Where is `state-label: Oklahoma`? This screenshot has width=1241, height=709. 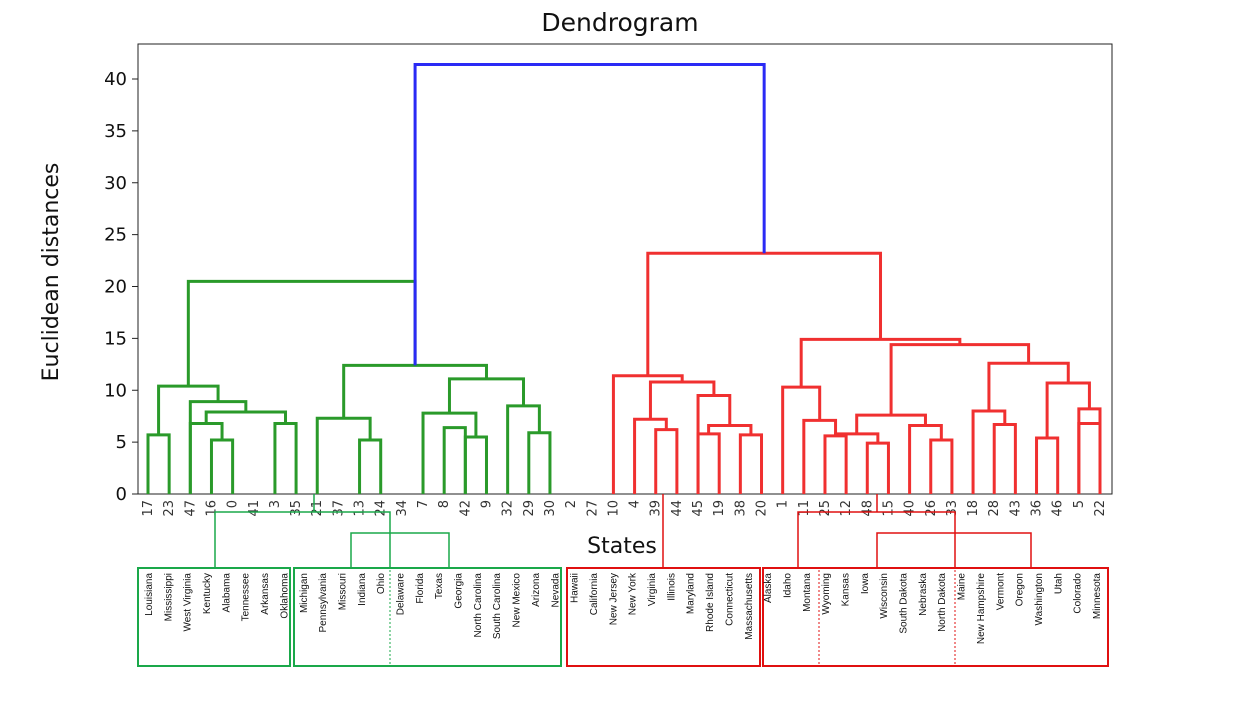
state-label: Oklahoma is located at coordinates (284, 596).